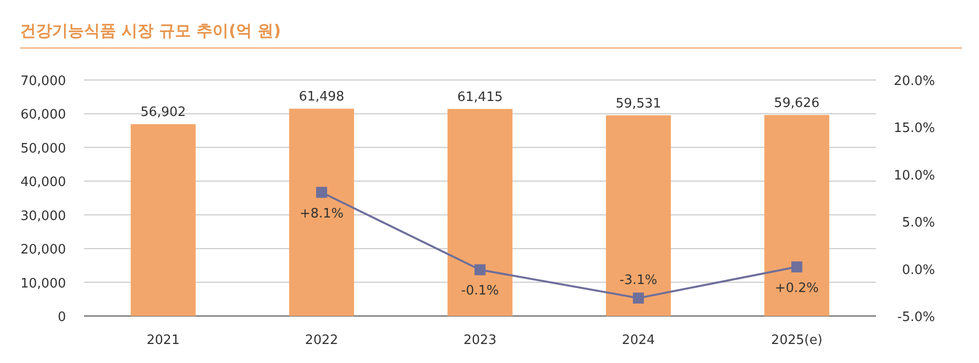 This screenshot has height=363, width=979. Describe the element at coordinates (43, 182) in the screenshot. I see `y-tick-label: 40,000` at that location.